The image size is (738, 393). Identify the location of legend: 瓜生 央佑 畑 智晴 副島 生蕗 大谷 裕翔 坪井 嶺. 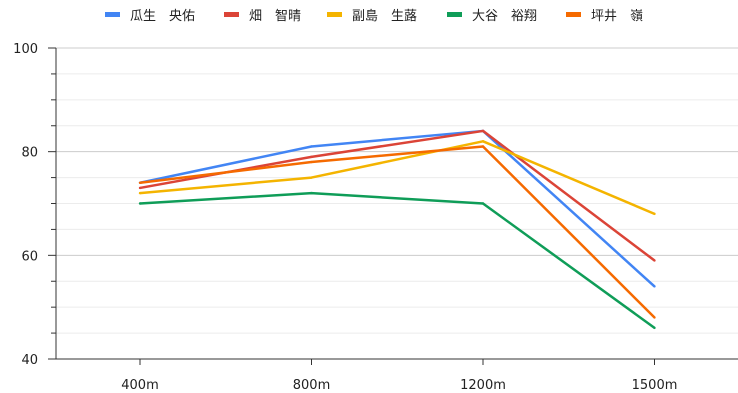
(374, 16).